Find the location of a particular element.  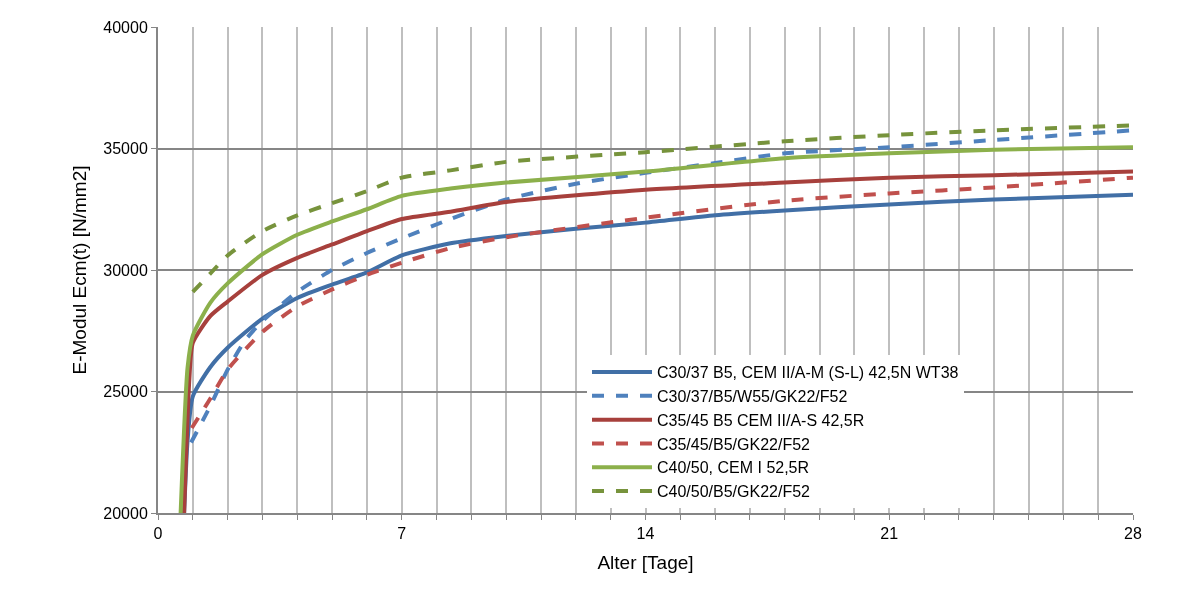

y-tick-label: 30000 is located at coordinates (125, 270).